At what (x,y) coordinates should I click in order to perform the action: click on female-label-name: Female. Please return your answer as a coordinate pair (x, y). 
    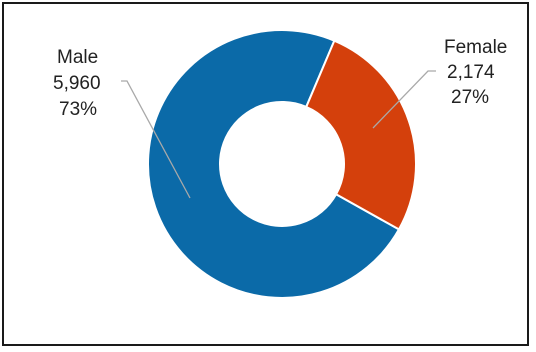
    Looking at the image, I should click on (475, 47).